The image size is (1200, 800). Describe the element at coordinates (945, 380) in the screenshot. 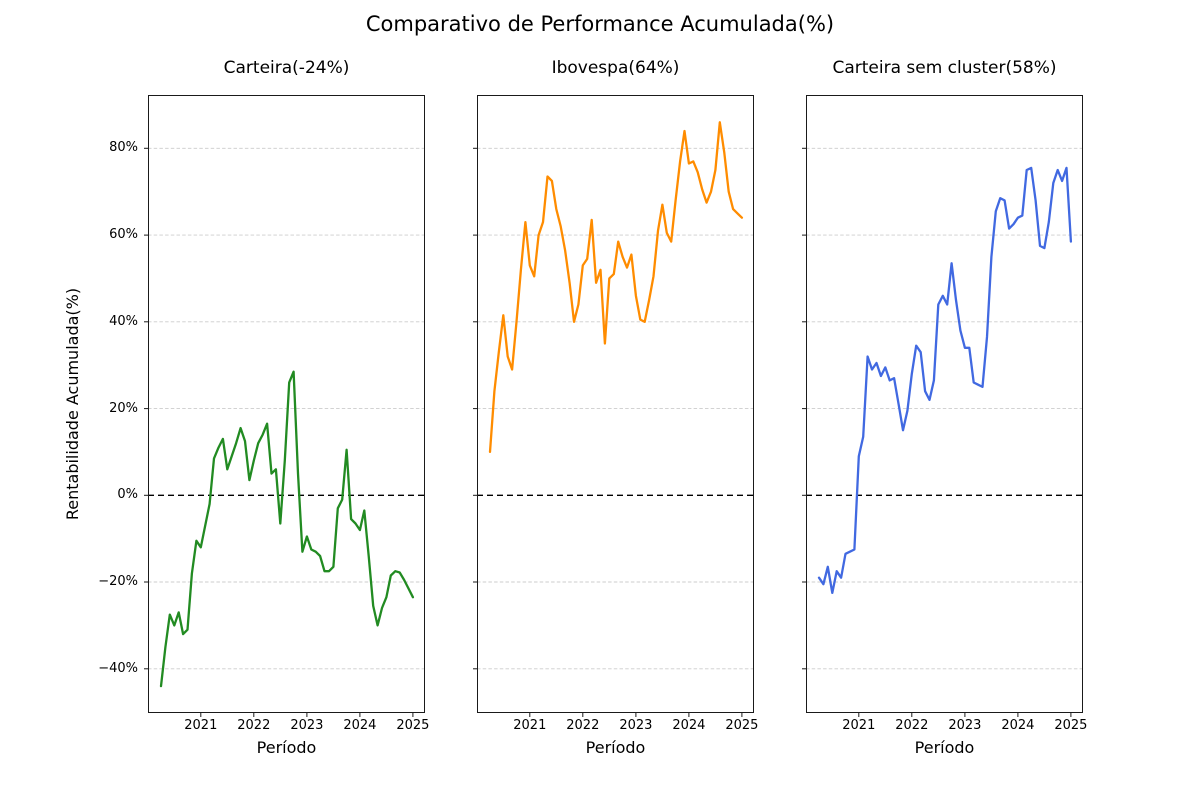

I see `carteira-sem-cluster-line` at that location.